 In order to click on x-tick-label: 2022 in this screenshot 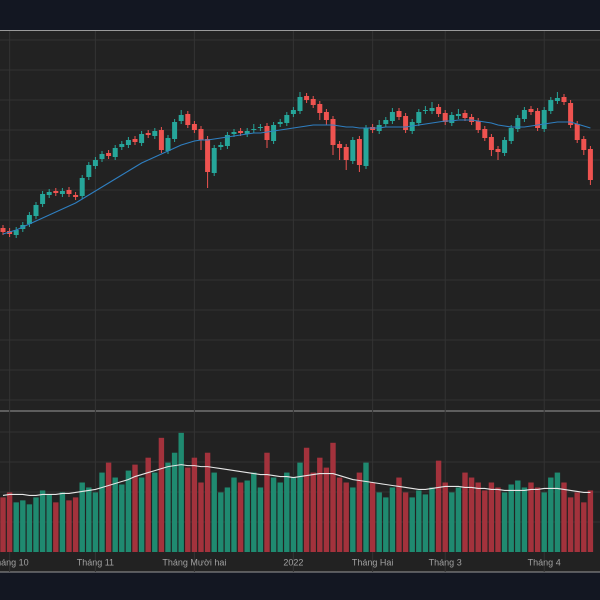, I will do `click(293, 562)`.